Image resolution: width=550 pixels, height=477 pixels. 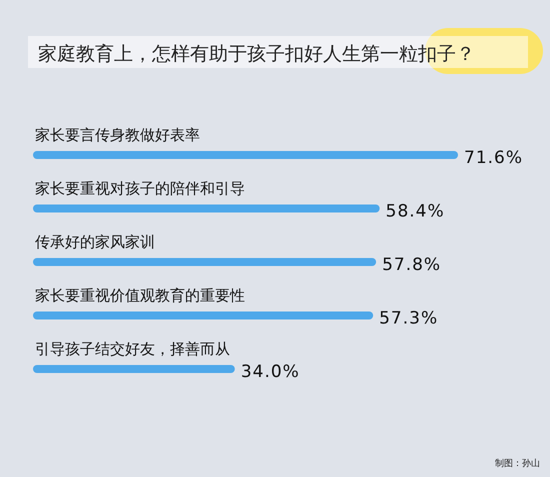 I want to click on chart-title: 家庭教育上，怎样有助于孩子扣好人生第一粒扣子？, so click(x=256, y=54).